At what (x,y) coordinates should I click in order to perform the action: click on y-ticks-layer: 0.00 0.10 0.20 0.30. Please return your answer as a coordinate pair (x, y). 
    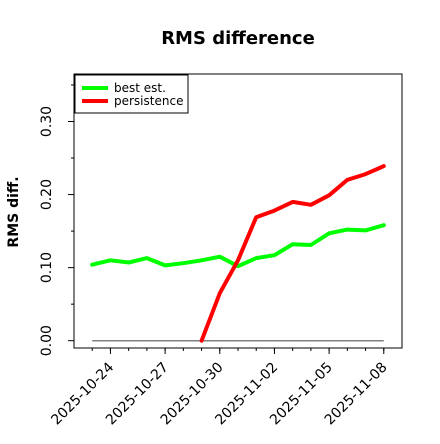
    Looking at the image, I should click on (56, 220).